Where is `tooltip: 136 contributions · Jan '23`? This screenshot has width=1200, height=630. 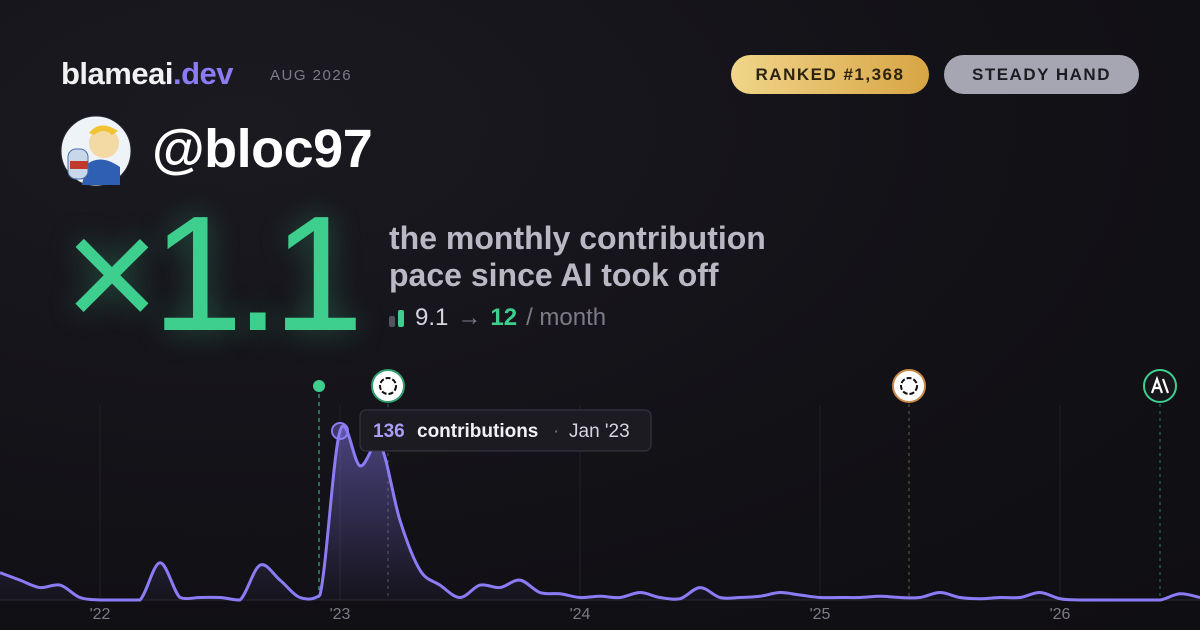
tooltip: 136 contributions · Jan '23 is located at coordinates (505, 430).